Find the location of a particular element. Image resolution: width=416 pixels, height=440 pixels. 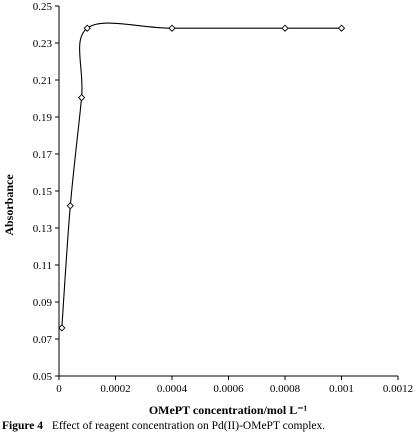

x-tick-label: 0.0002 is located at coordinates (115, 389).